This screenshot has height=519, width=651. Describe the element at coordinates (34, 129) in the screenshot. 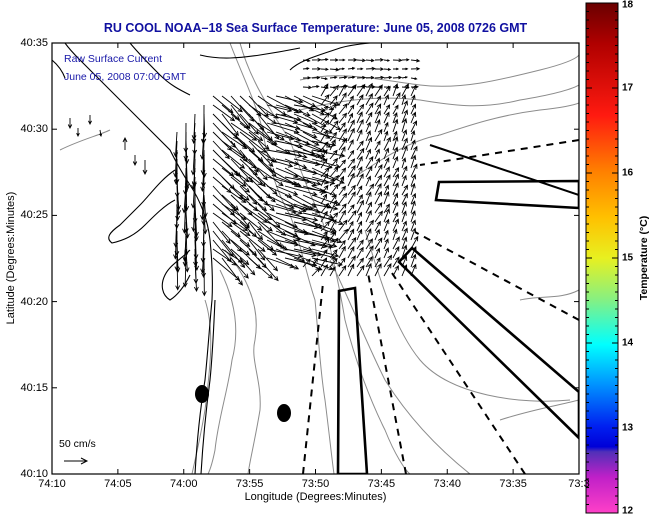

I see `y-tick-label: 40:30` at that location.